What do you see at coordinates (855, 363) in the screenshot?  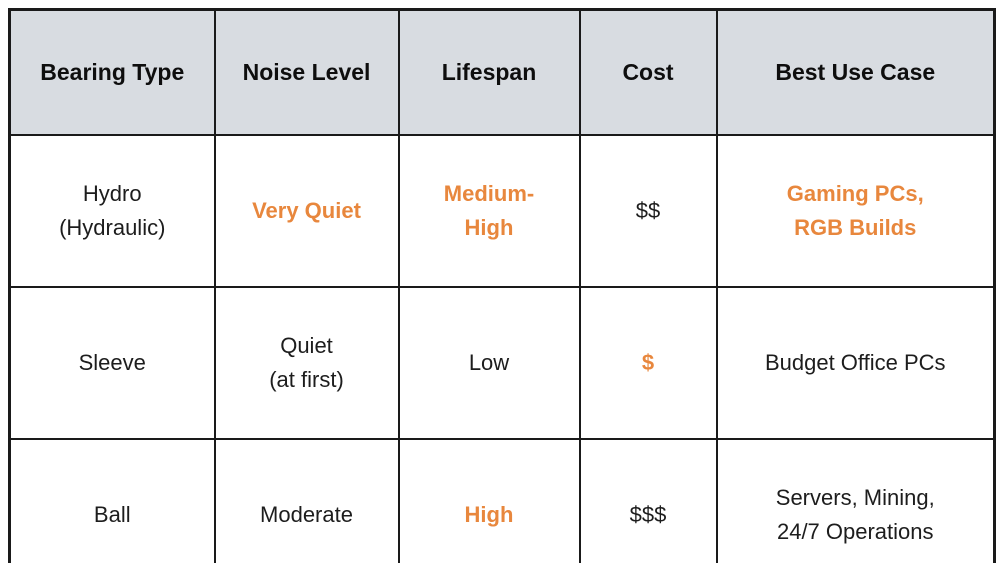 I see `cell-sleeve-best-use-case: Budget Office PCs` at bounding box center [855, 363].